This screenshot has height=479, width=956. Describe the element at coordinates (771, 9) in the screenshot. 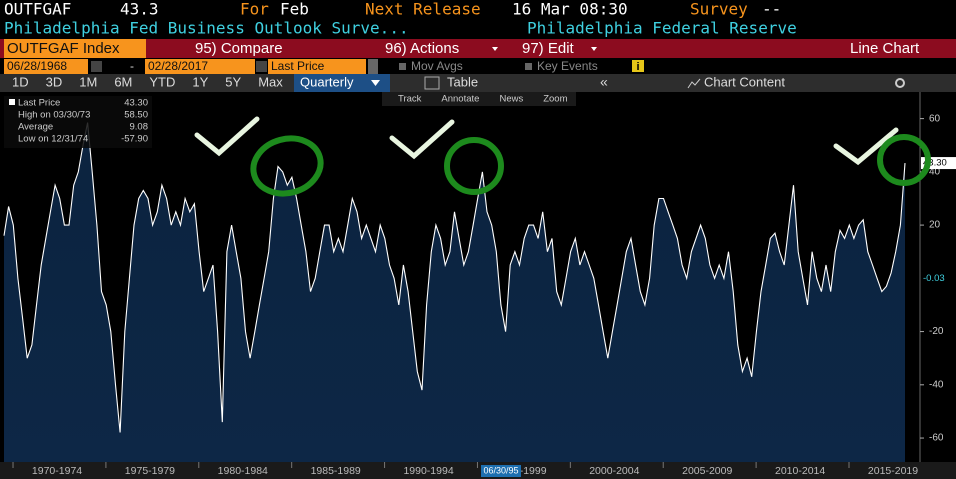

I see `survey-value: --` at that location.